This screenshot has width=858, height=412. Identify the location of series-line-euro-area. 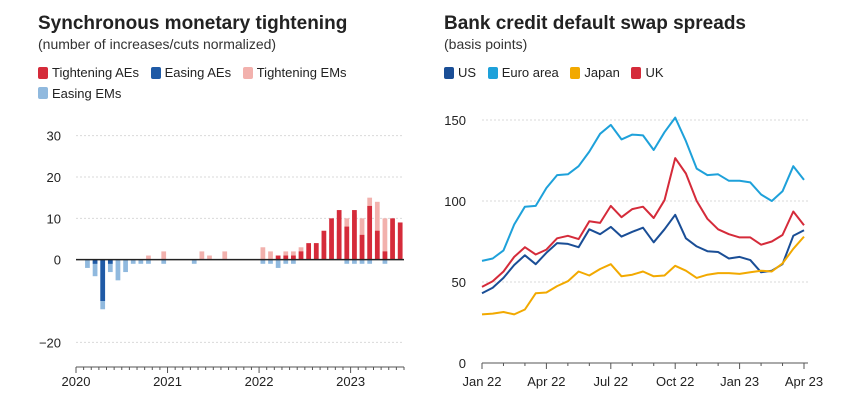
(643, 189).